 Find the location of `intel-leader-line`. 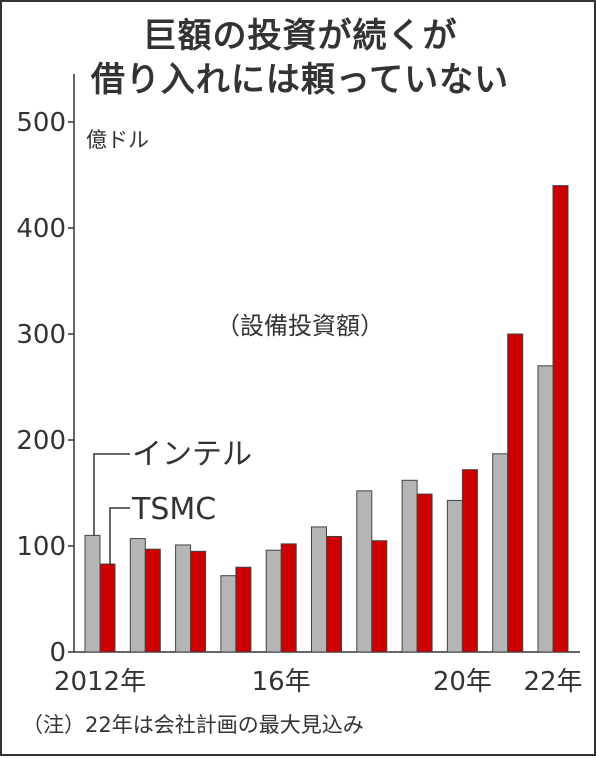

intel-leader-line is located at coordinates (111, 494).